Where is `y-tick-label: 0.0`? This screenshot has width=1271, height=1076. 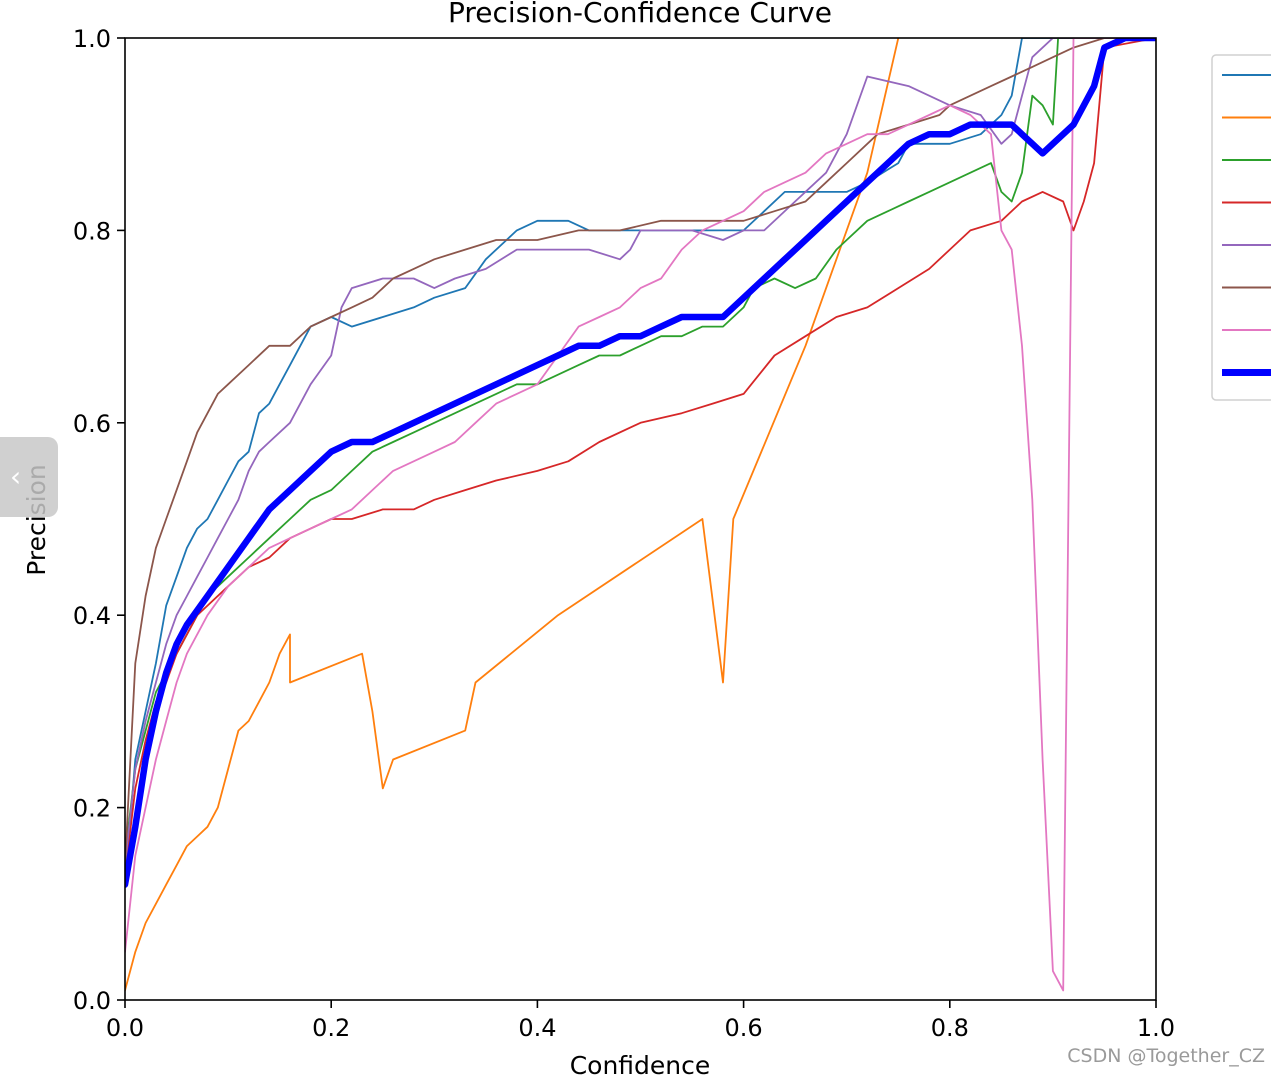 y-tick-label: 0.0 is located at coordinates (92, 1001).